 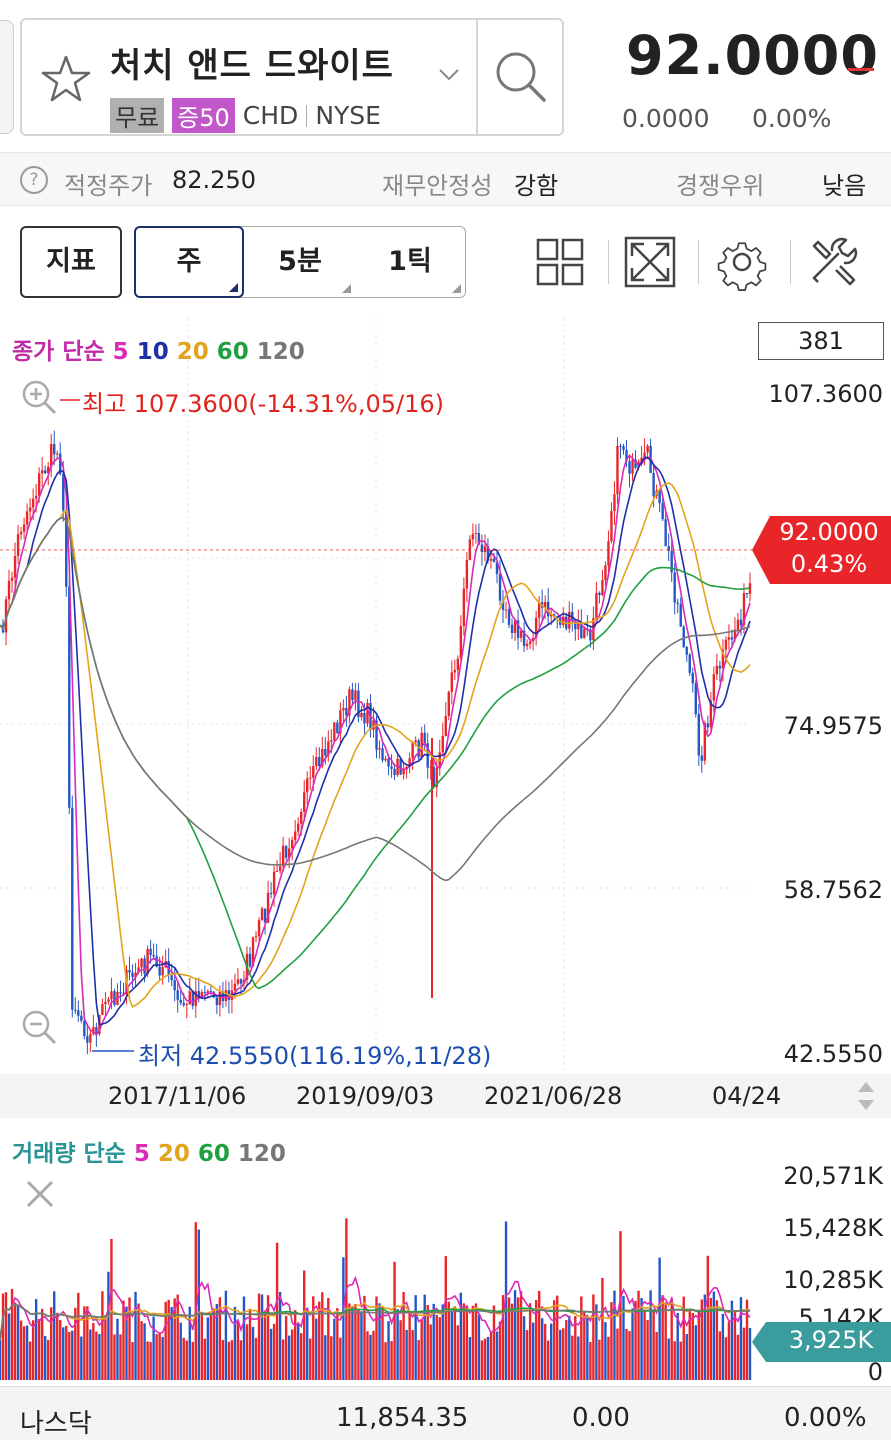 What do you see at coordinates (39, 397) in the screenshot?
I see `zoom-in-icon` at bounding box center [39, 397].